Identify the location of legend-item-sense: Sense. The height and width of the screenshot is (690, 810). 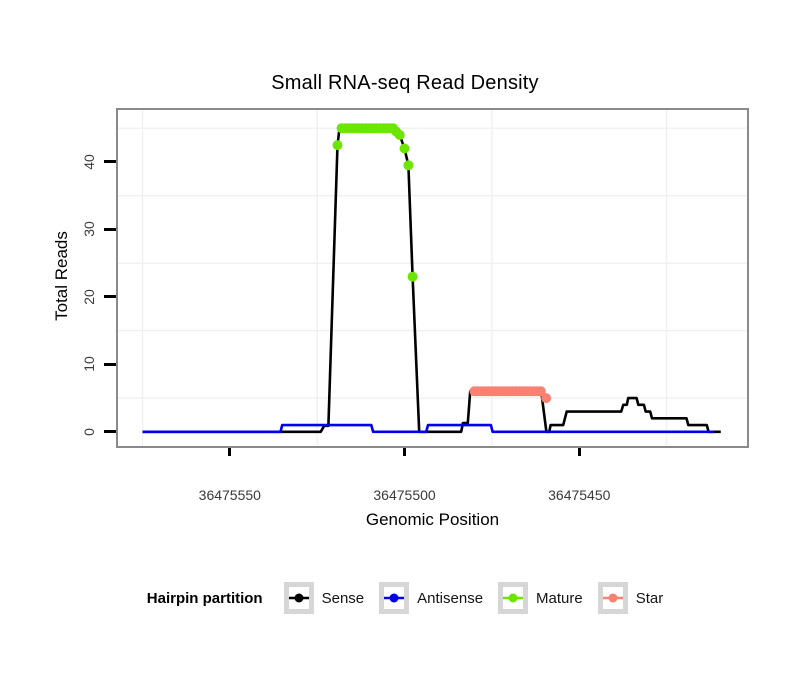
(324, 598).